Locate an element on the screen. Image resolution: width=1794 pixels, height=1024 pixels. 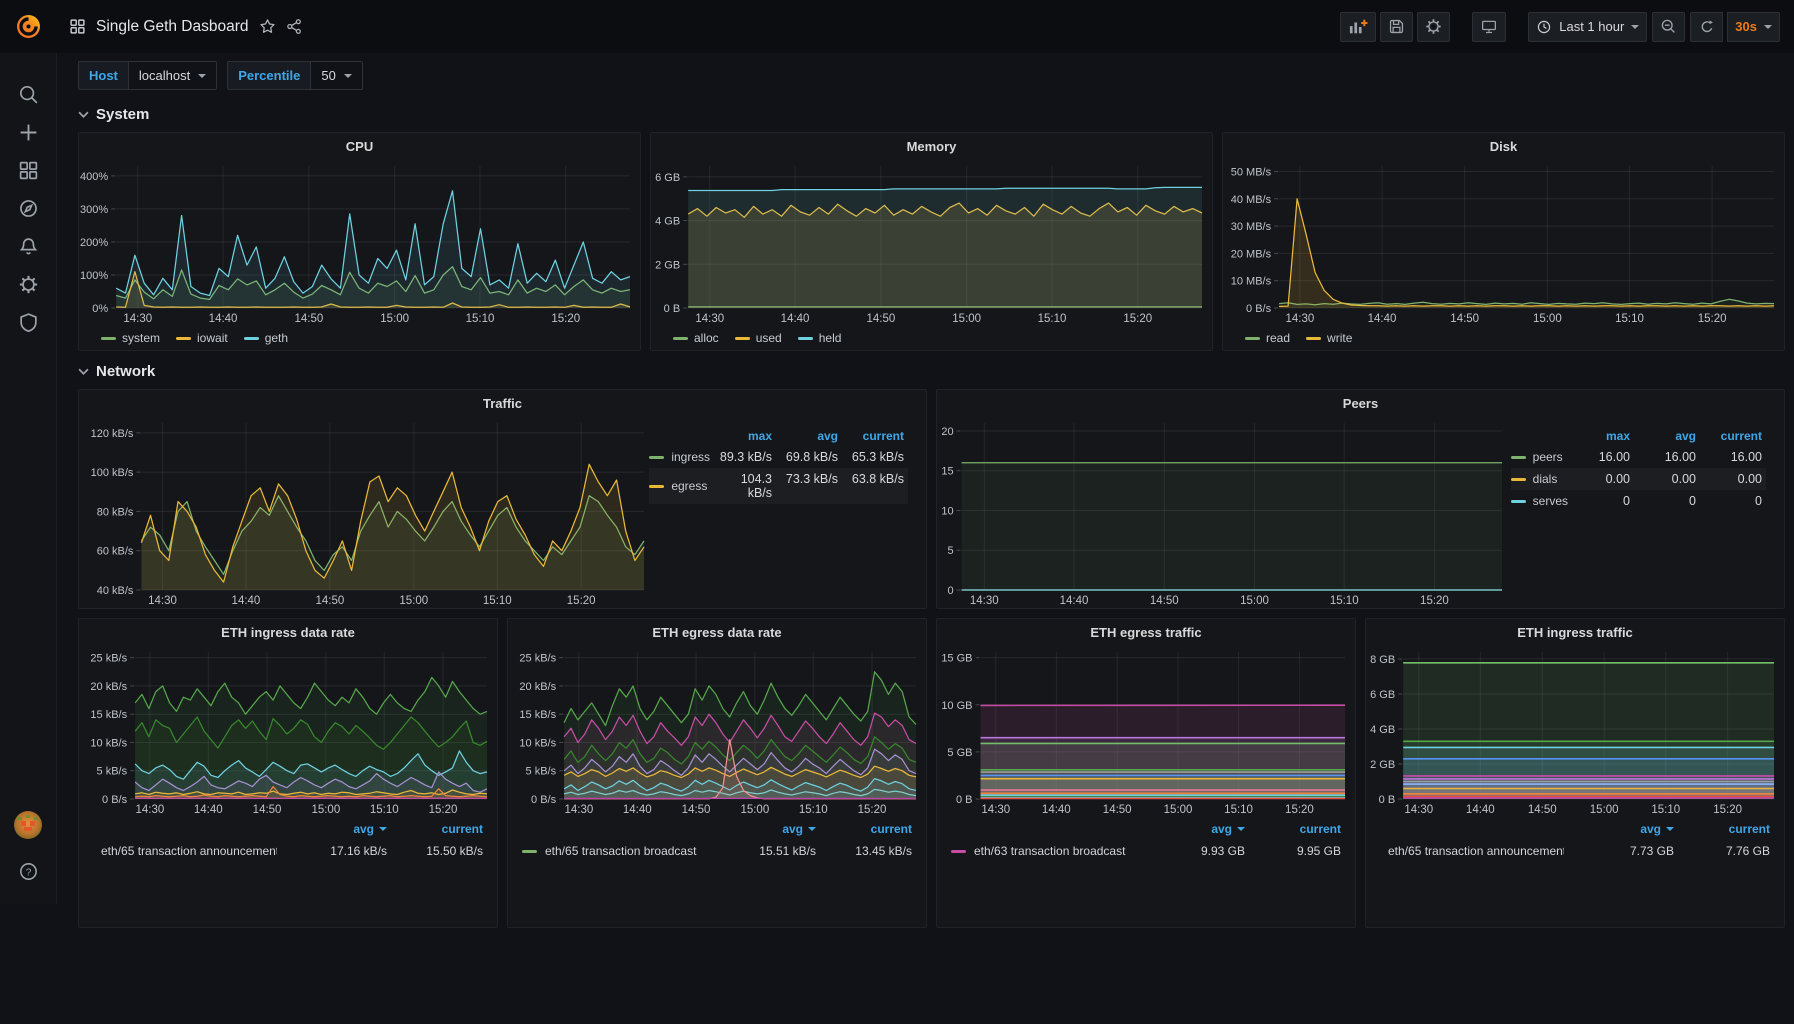
section-title: System is located at coordinates (122, 114).